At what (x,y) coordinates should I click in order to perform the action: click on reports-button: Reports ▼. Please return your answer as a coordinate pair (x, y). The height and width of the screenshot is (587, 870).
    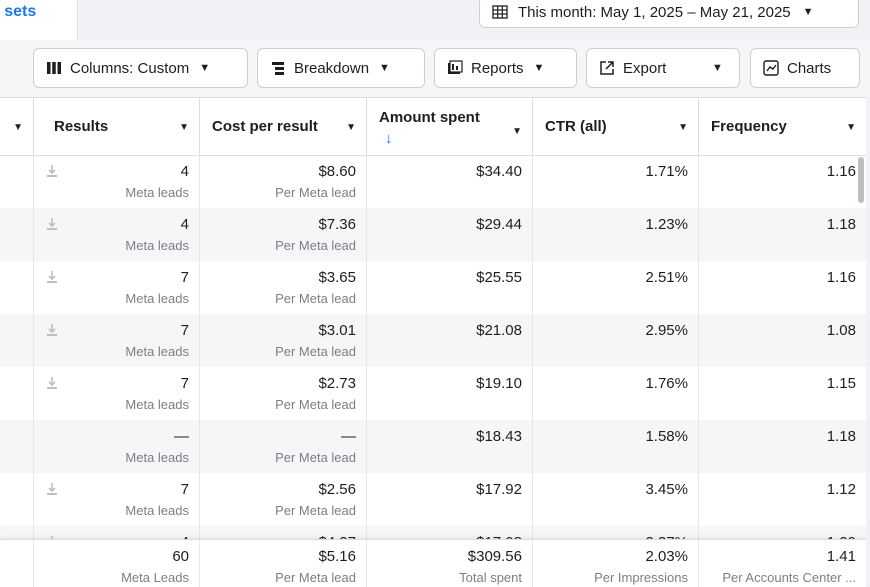
    Looking at the image, I should click on (505, 68).